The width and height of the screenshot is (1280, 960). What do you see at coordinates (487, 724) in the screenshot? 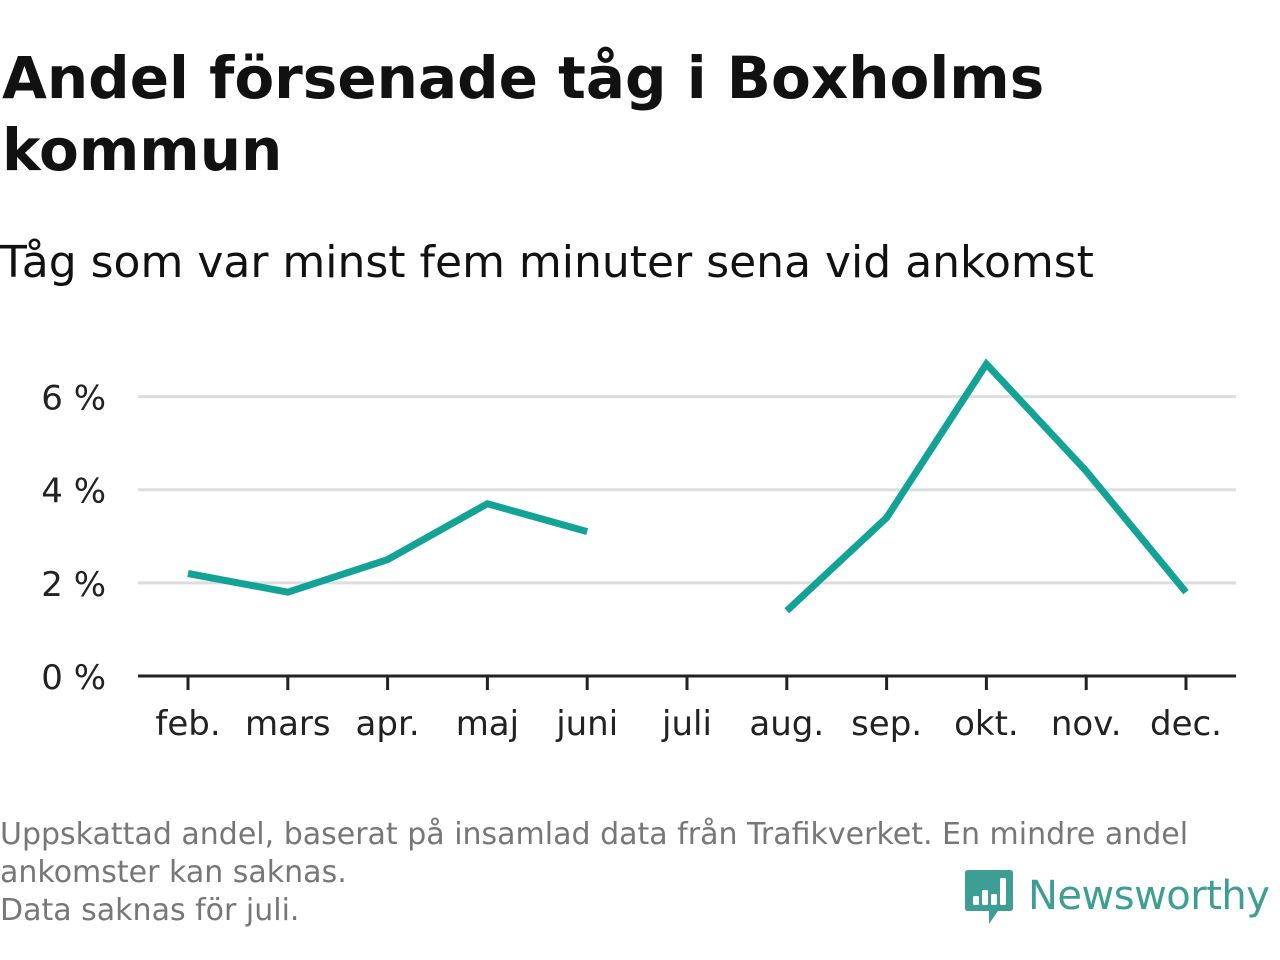
I see `x-tick-label: maj` at bounding box center [487, 724].